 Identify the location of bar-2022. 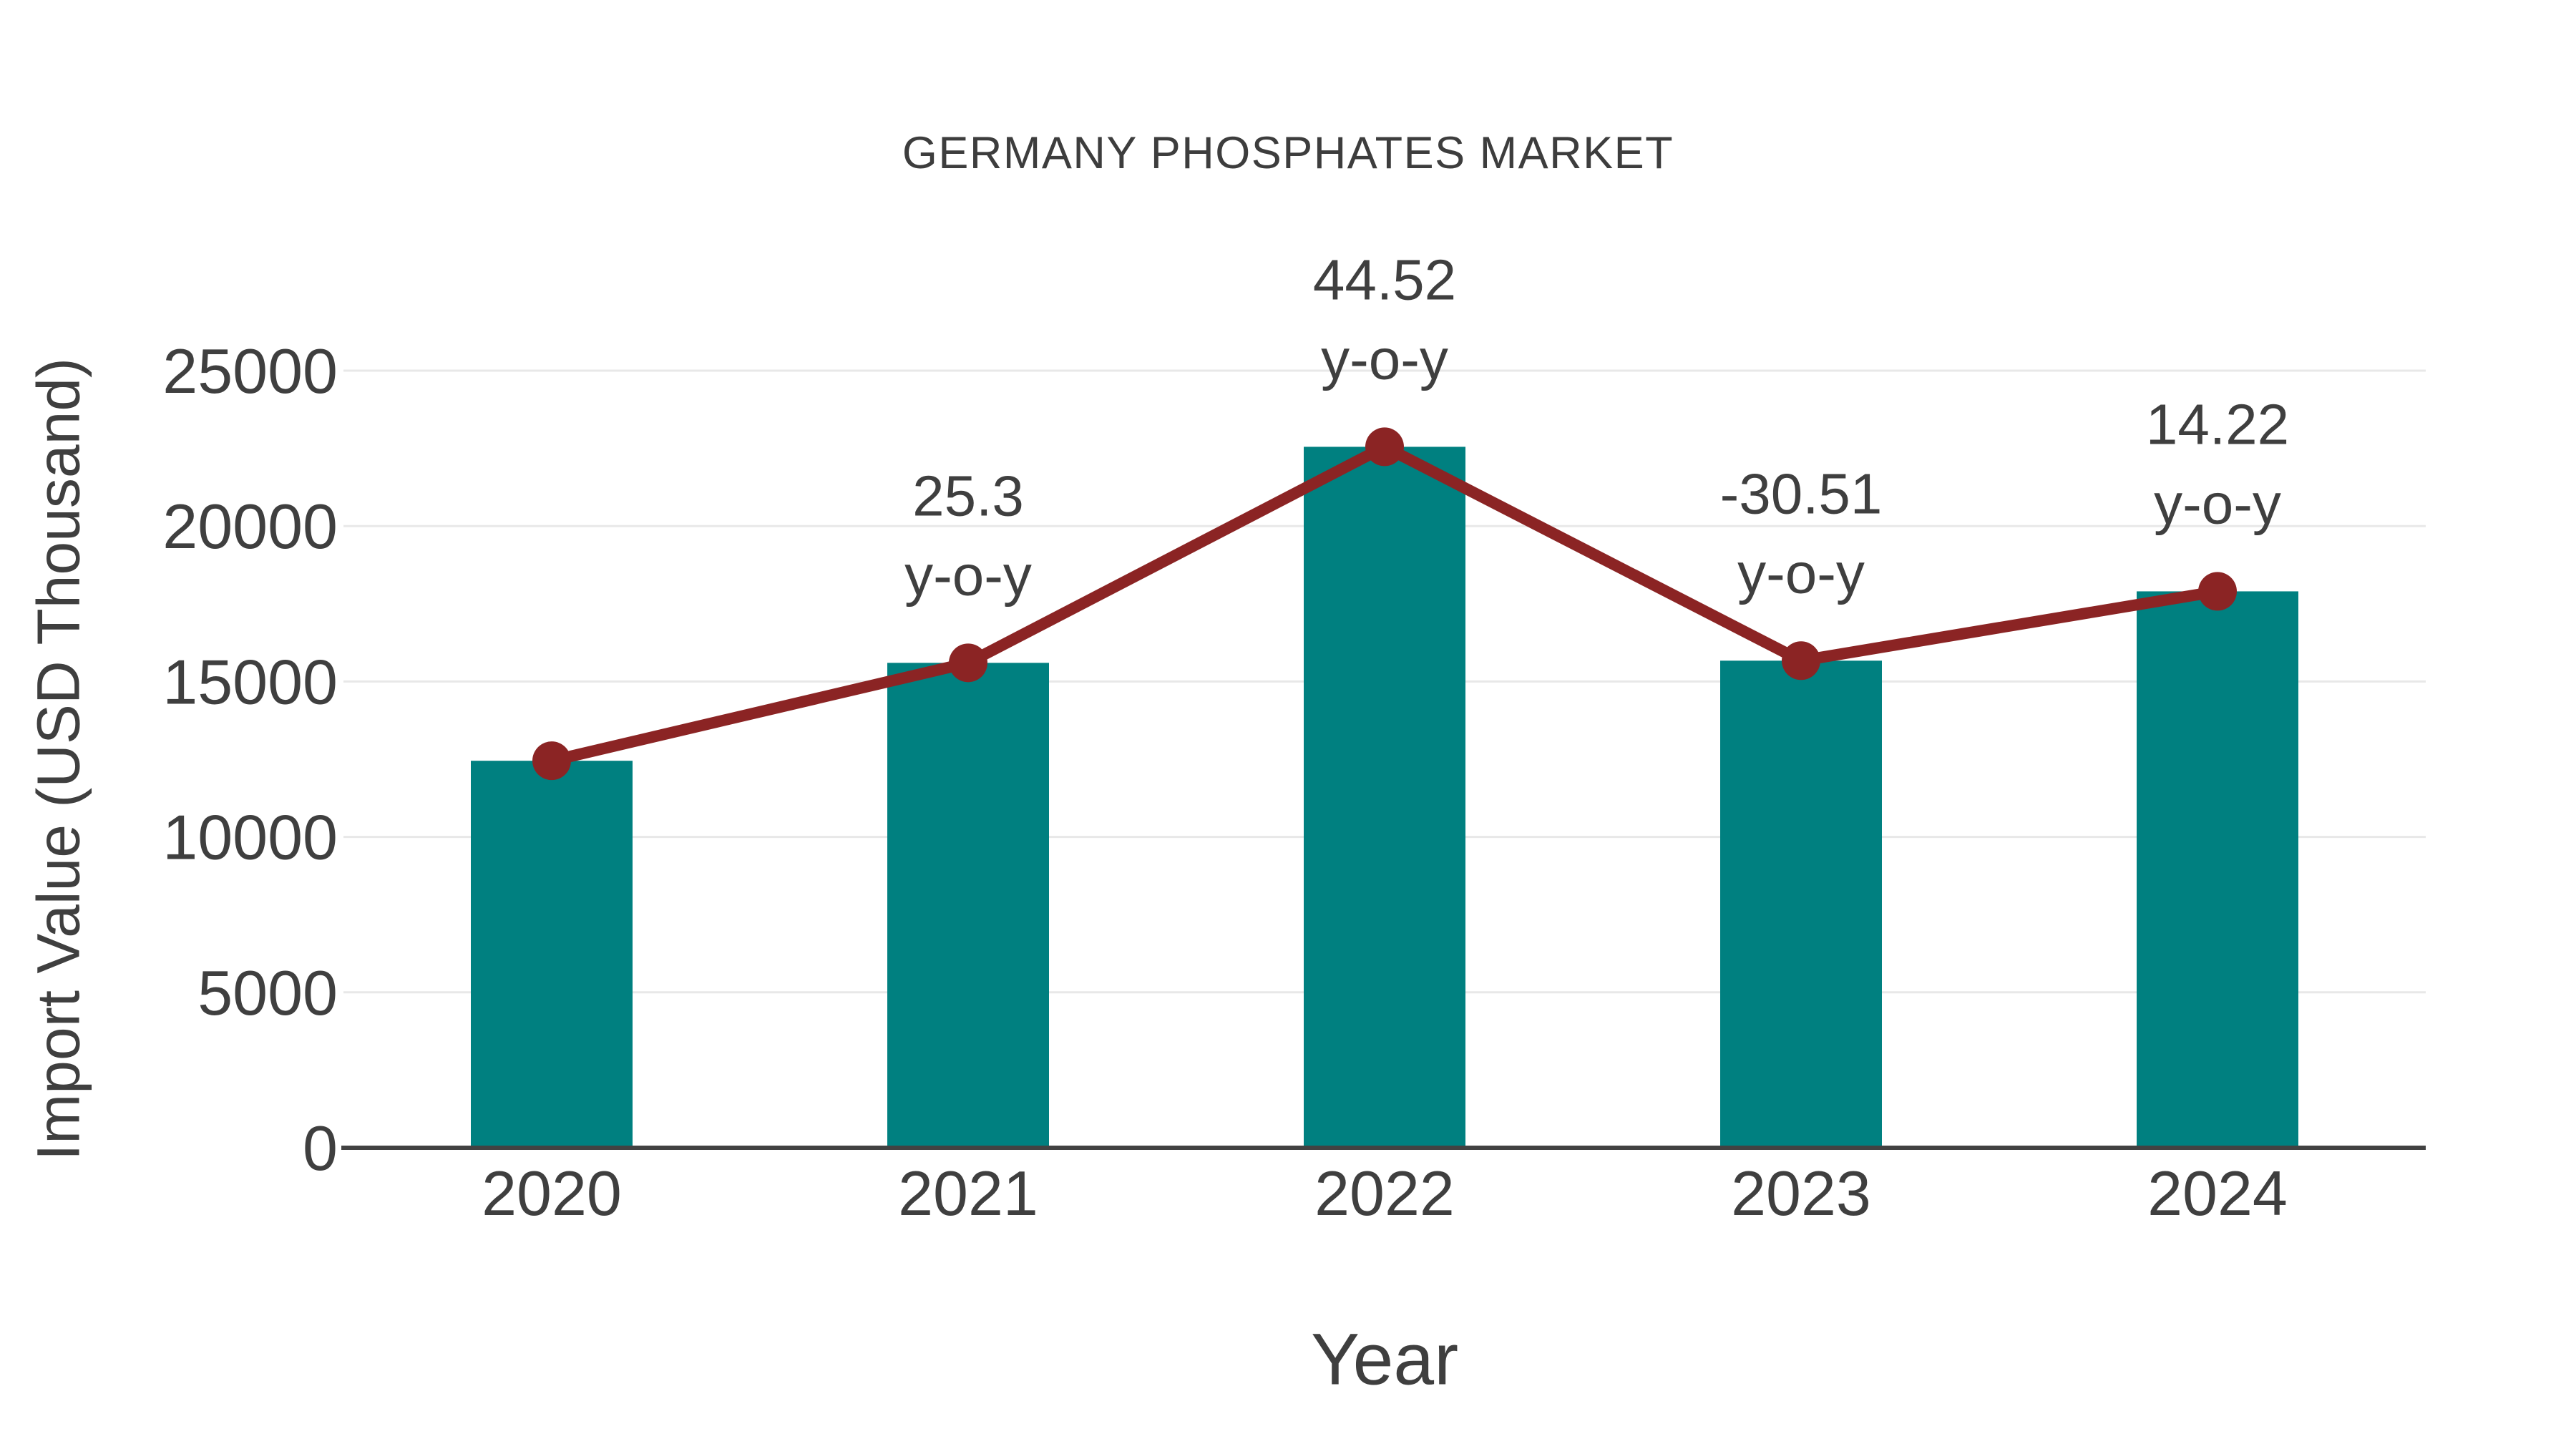
(1384, 797).